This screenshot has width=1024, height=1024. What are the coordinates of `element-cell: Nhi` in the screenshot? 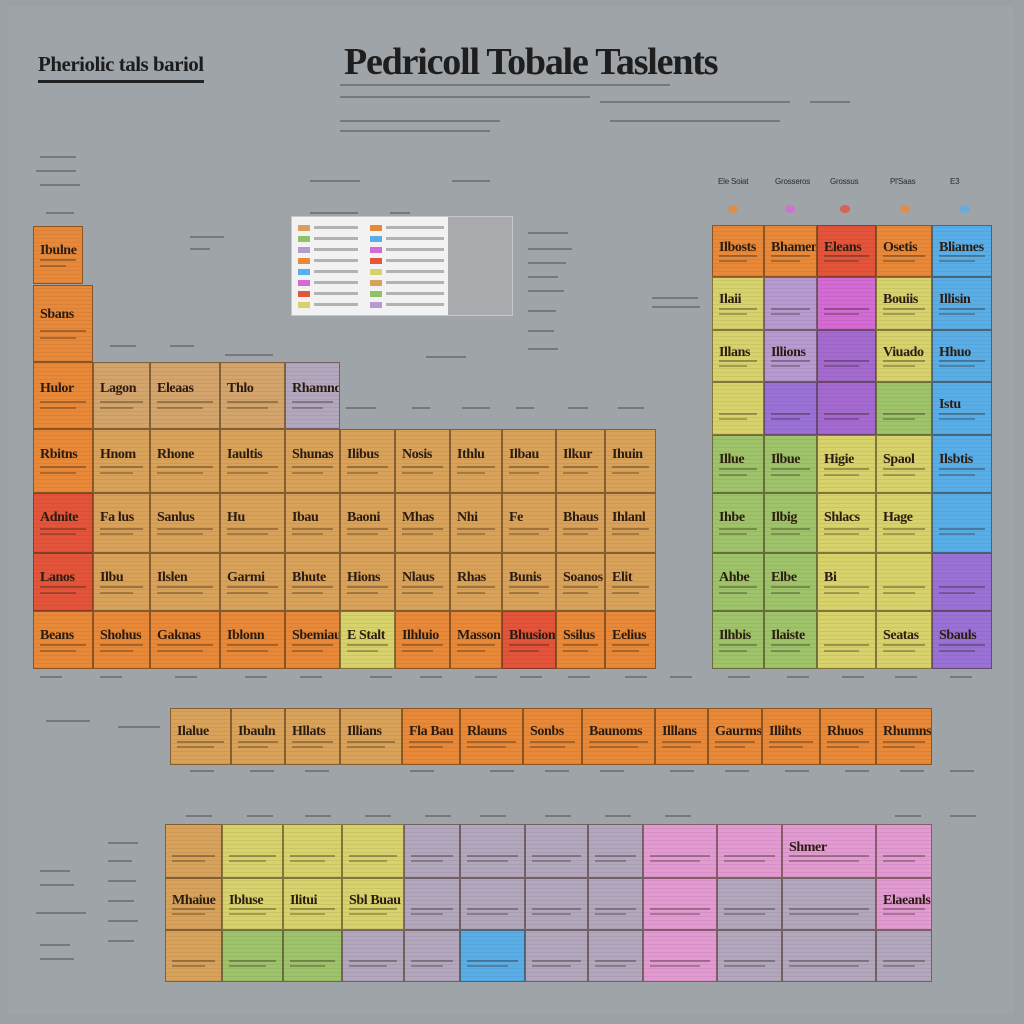 It's located at (476, 523).